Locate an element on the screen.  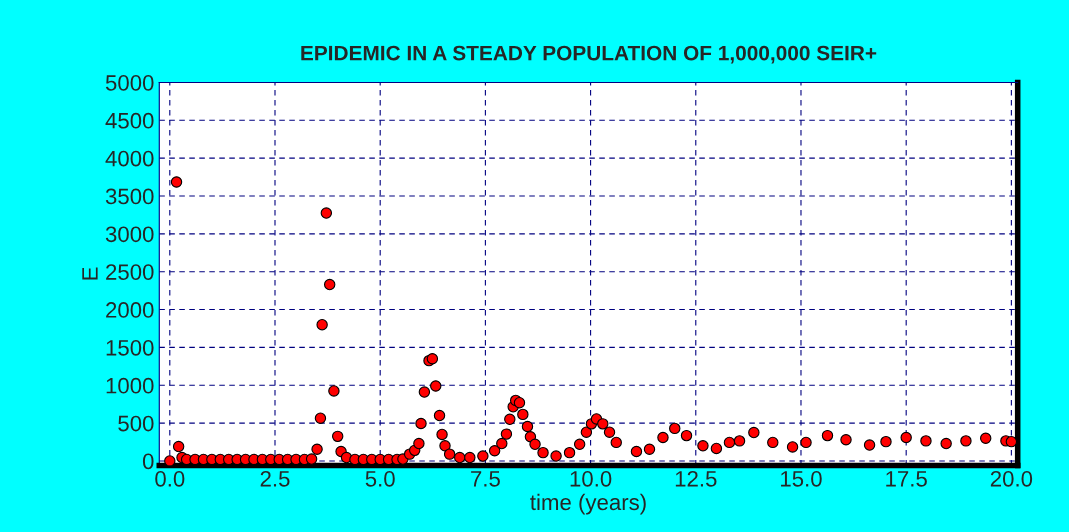
y-tick-label: 3000 is located at coordinates (129, 234).